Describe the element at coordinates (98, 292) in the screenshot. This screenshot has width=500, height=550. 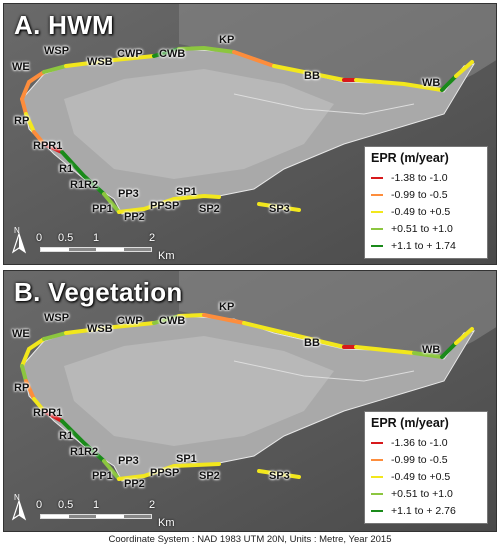
I see `panel-title: B. Vegetation` at that location.